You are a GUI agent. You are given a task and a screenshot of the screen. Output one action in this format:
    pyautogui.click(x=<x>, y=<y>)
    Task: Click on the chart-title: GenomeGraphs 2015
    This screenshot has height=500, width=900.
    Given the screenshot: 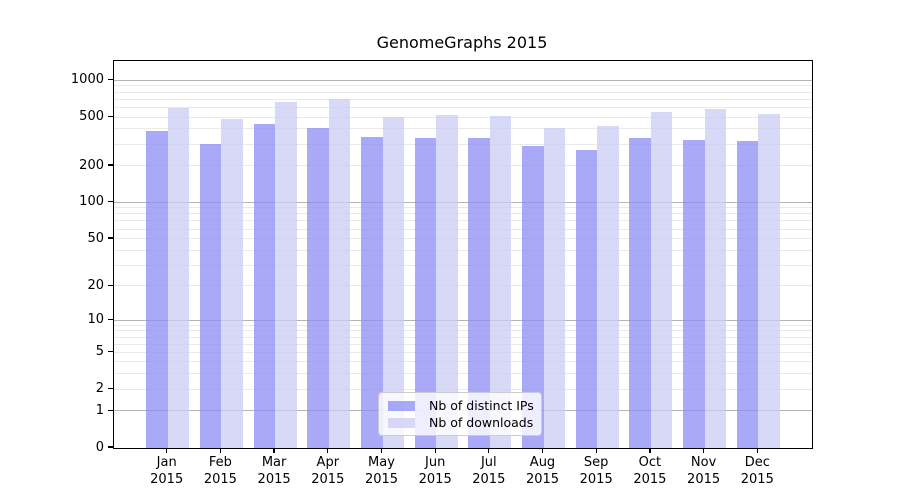 What is the action you would take?
    pyautogui.click(x=462, y=42)
    